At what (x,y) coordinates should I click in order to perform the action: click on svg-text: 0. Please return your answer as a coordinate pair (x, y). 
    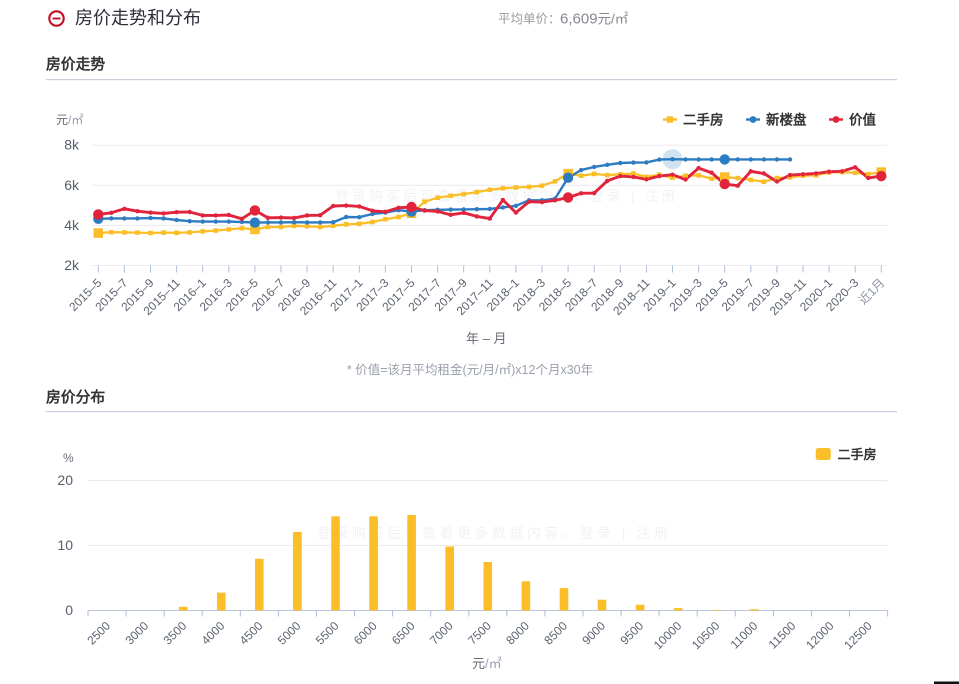
    Looking at the image, I should click on (69, 610).